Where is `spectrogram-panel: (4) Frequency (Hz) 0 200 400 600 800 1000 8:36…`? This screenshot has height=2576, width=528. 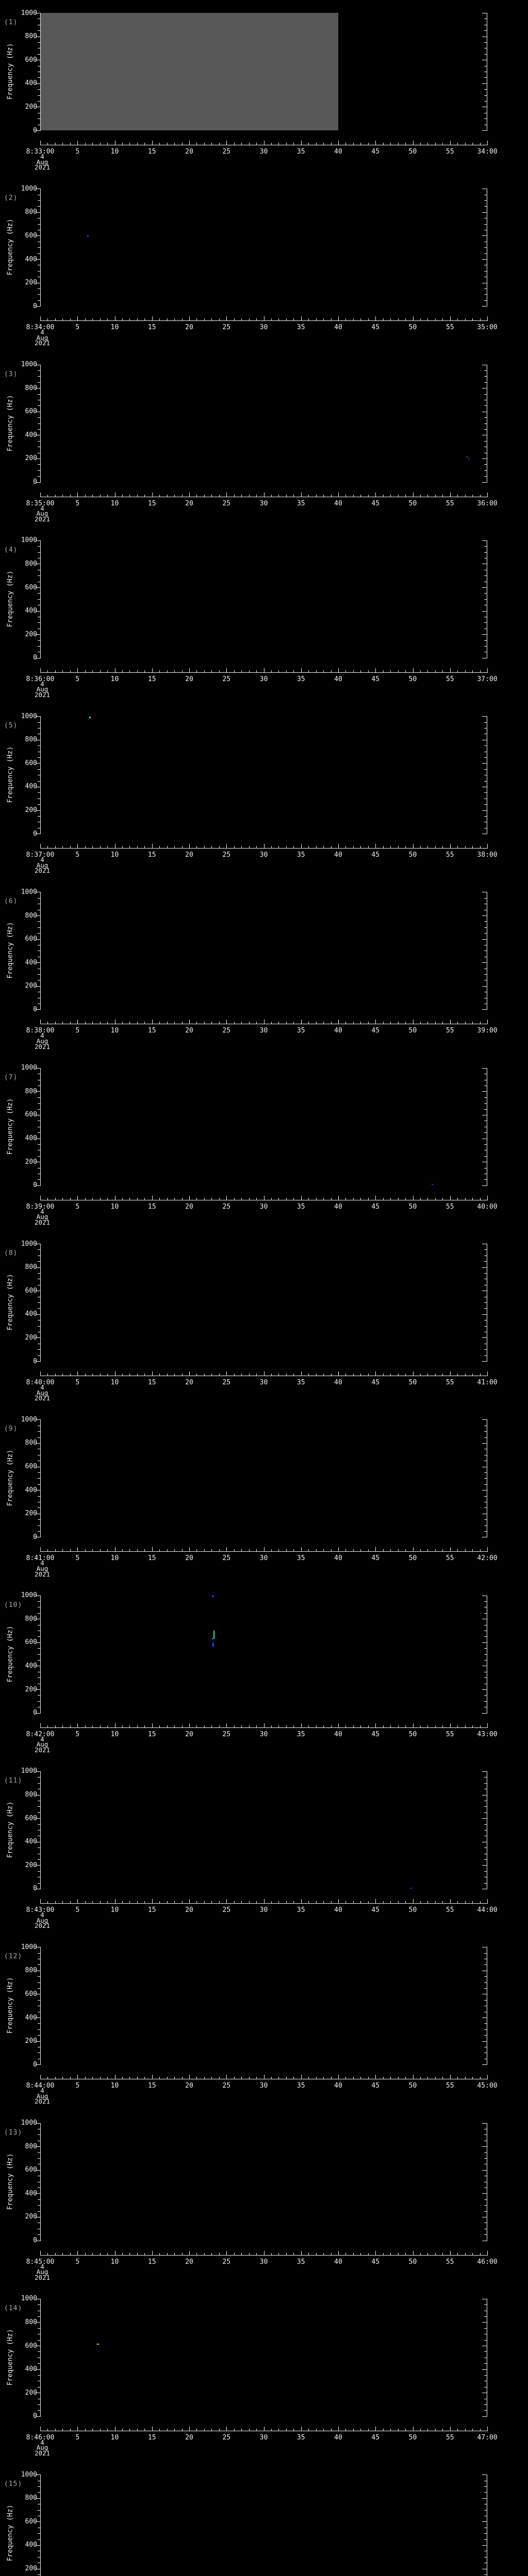
spectrogram-panel: (4) Frequency (Hz) 0 200 400 600 800 1000 8:36… is located at coordinates (264, 615).